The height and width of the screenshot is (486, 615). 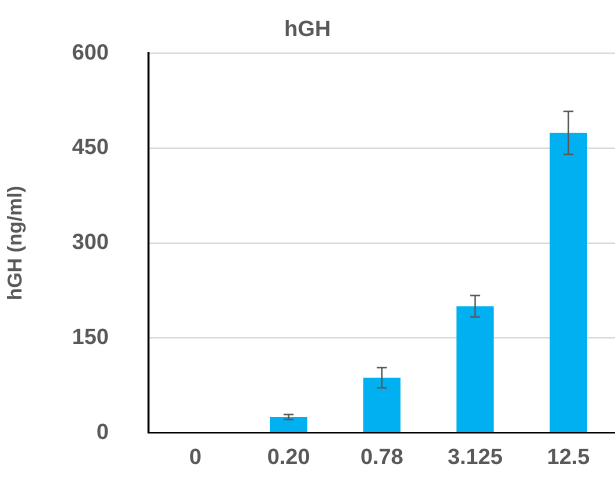 What do you see at coordinates (102, 431) in the screenshot?
I see `y-tick-label: 0` at bounding box center [102, 431].